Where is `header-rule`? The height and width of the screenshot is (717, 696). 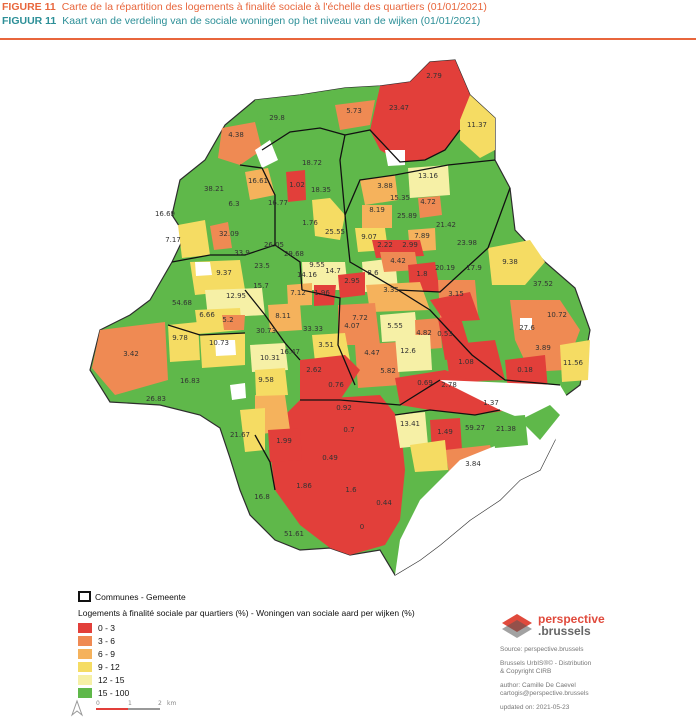
header-rule is located at coordinates (348, 39).